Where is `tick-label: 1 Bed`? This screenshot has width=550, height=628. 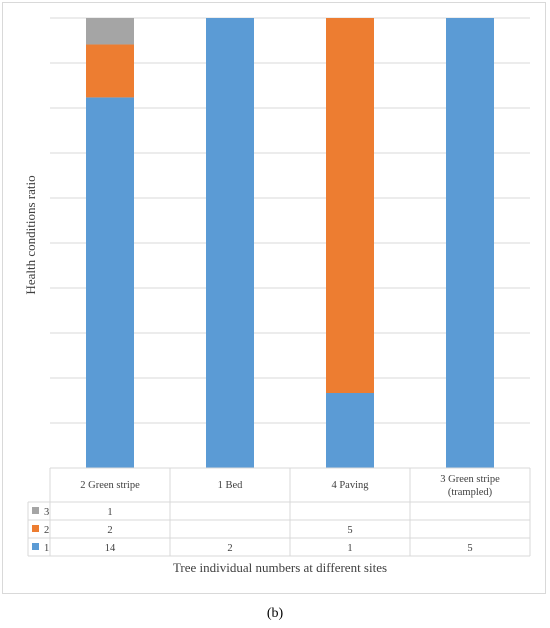
tick-label: 1 Bed is located at coordinates (231, 485).